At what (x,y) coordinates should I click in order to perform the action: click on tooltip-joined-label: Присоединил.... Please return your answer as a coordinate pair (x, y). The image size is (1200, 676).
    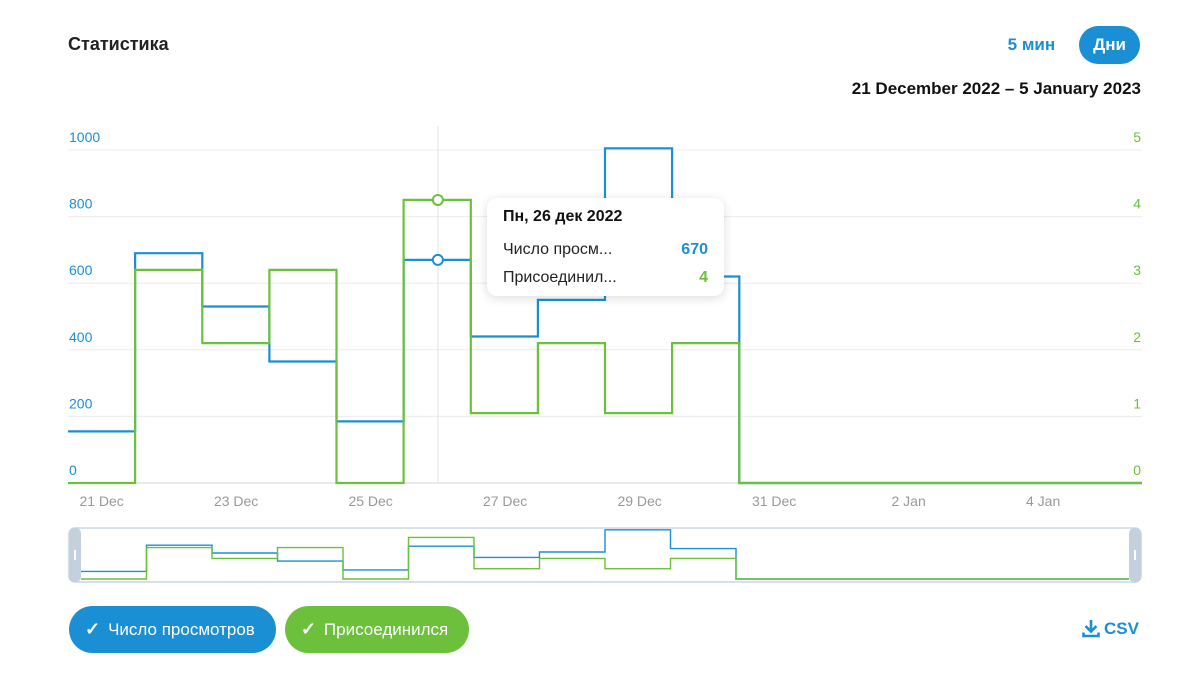
    Looking at the image, I should click on (560, 277).